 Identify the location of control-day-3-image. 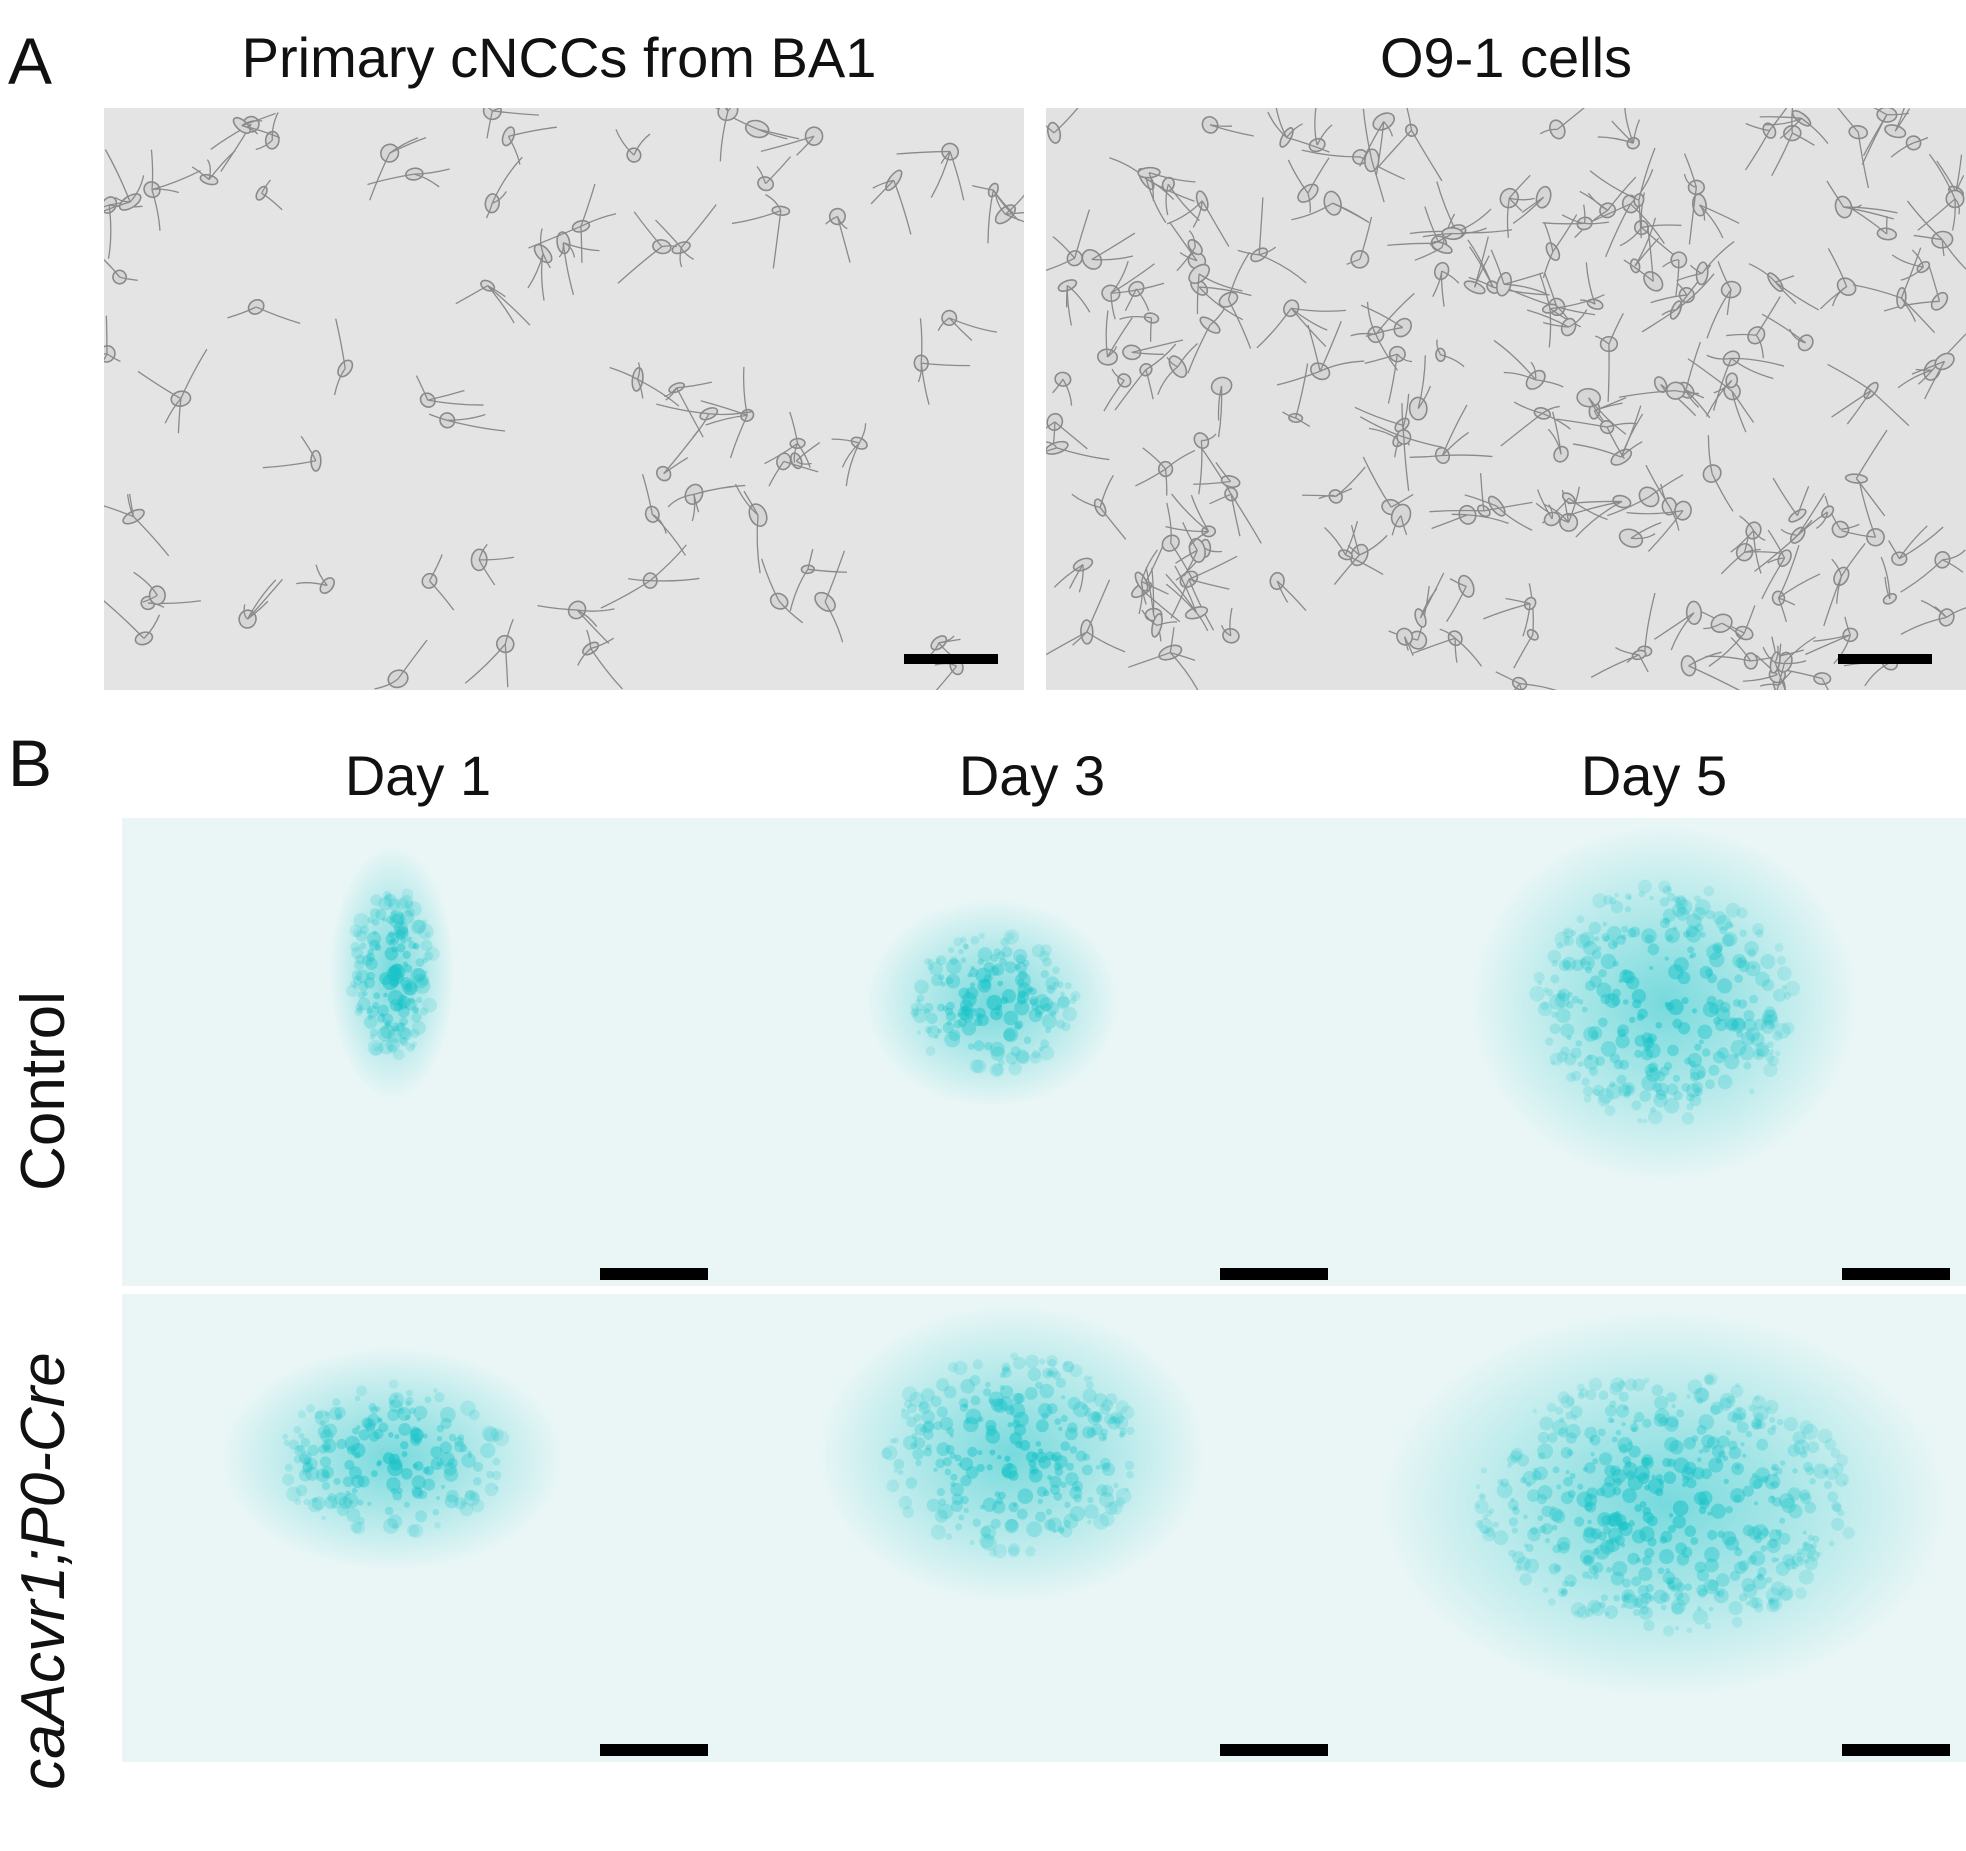
(1033, 1052).